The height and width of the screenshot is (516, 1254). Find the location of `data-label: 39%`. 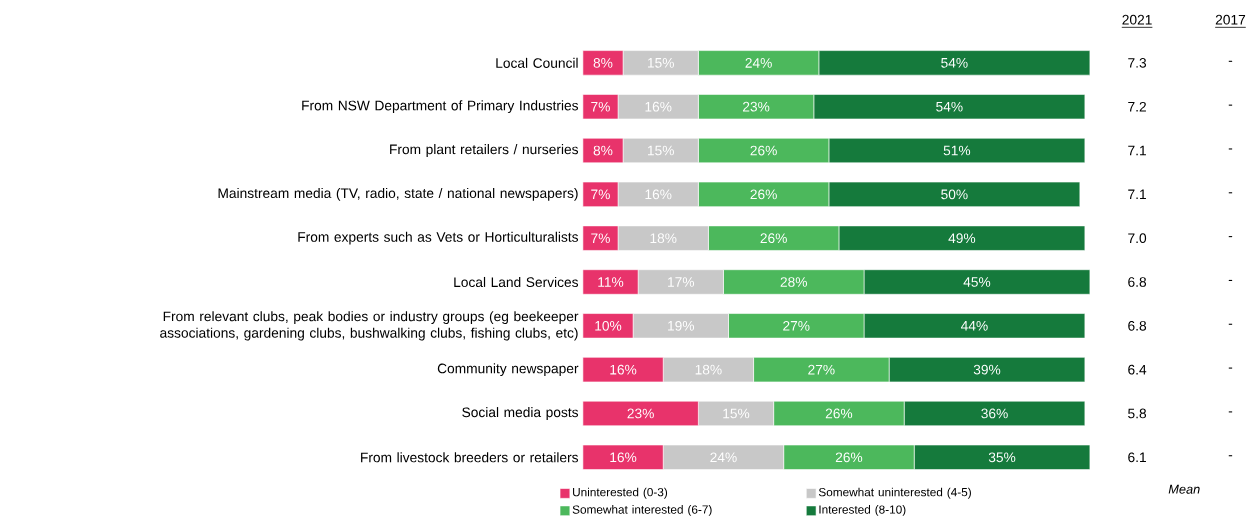

data-label: 39% is located at coordinates (987, 369).